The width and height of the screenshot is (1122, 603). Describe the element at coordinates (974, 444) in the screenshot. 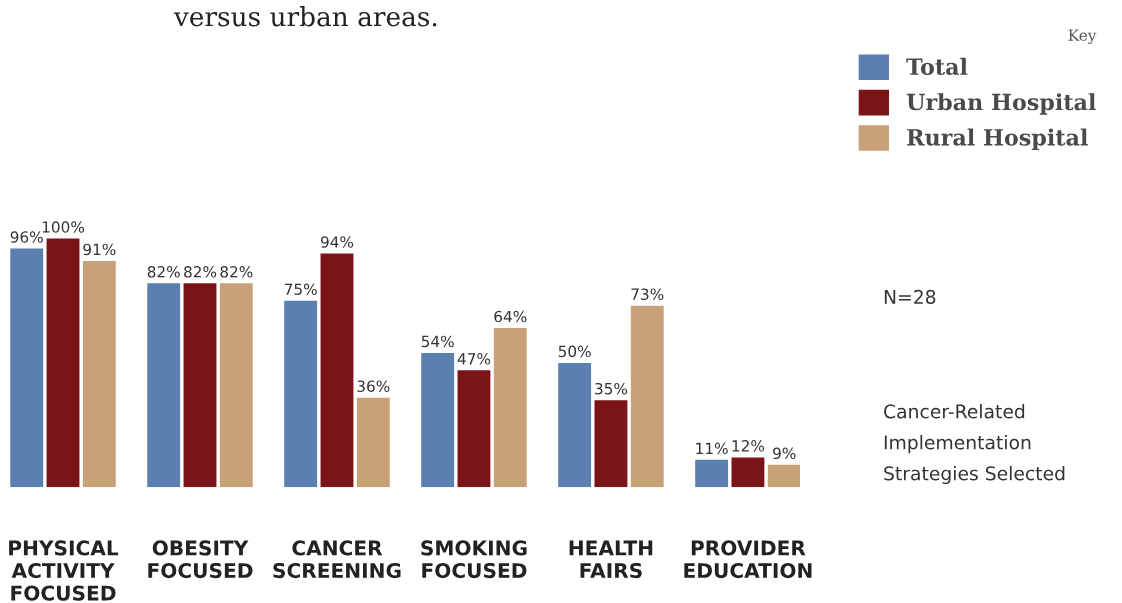

I see `text: Cancer-Related Implementation Strategies Selected` at that location.